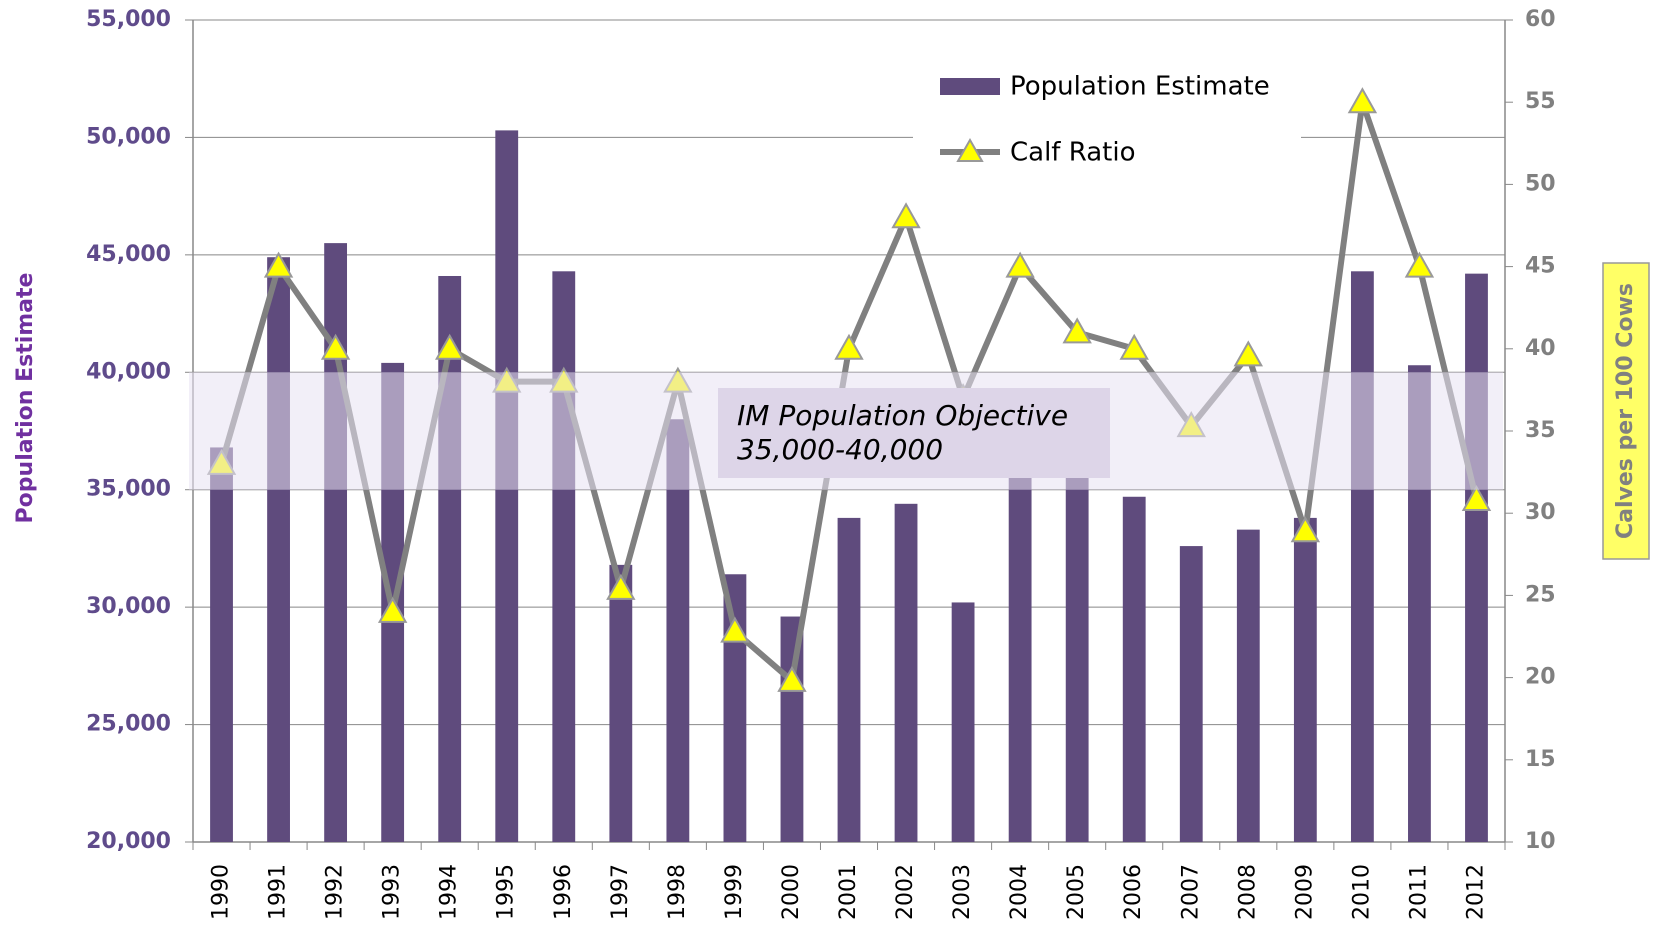 The image size is (1658, 933). I want to click on legend-swatch, so click(970, 86).